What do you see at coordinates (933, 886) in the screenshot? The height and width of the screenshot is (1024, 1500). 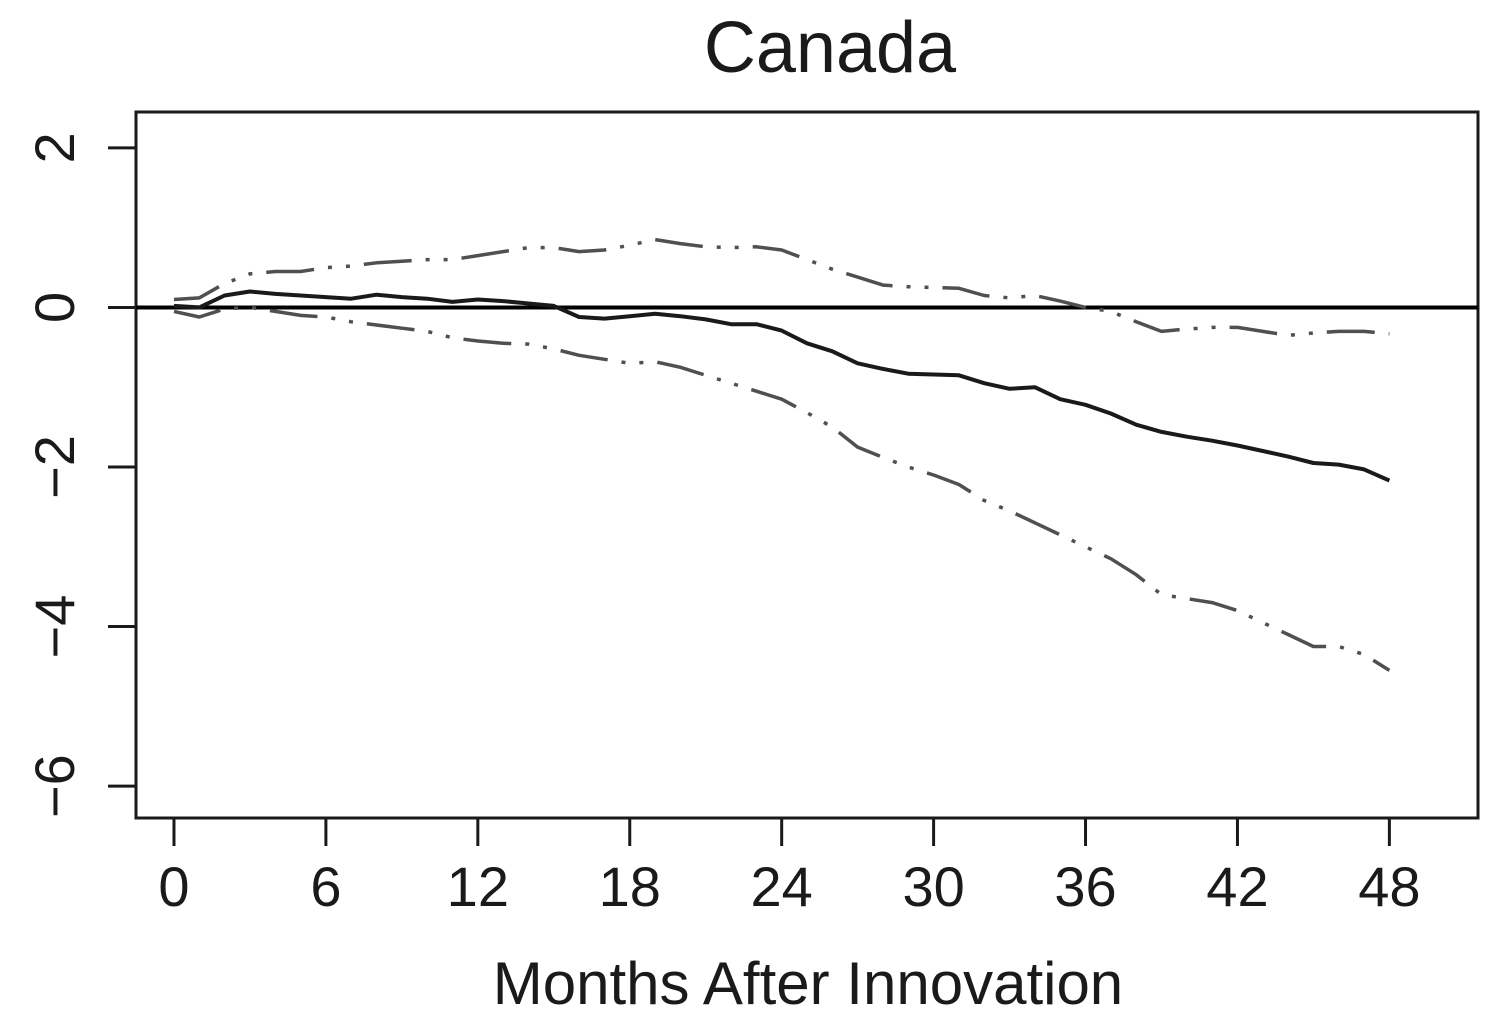 I see `x-tick-label: 30` at bounding box center [933, 886].